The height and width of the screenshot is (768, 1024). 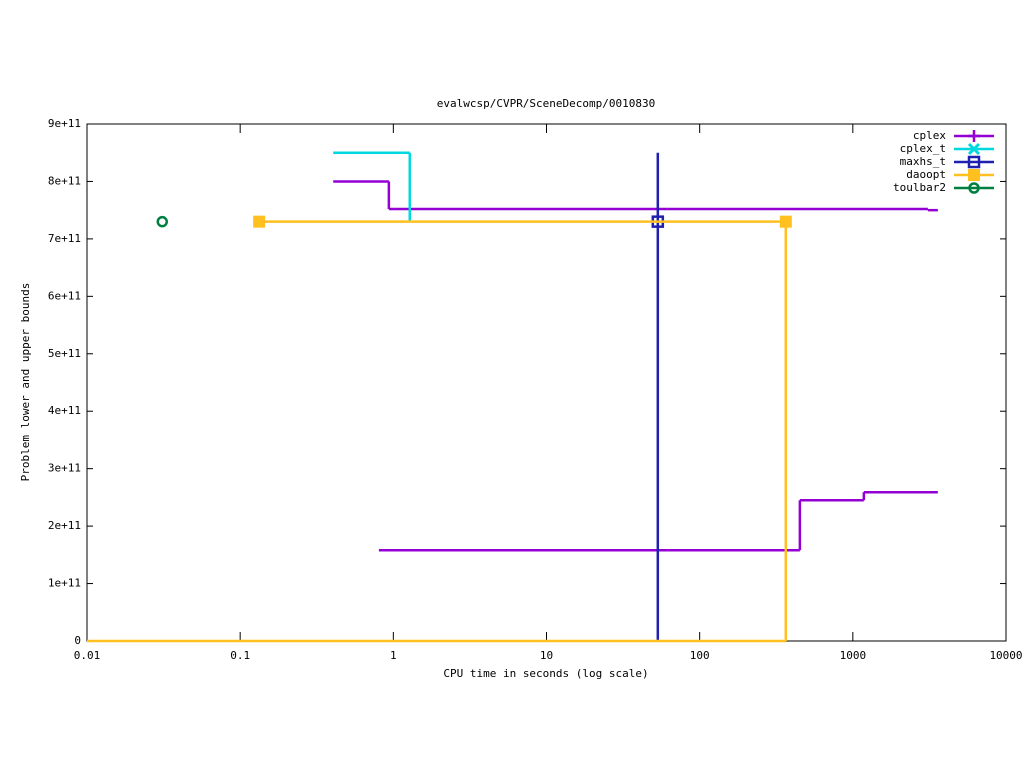 I want to click on legend-label: toulbar2, so click(x=919, y=187).